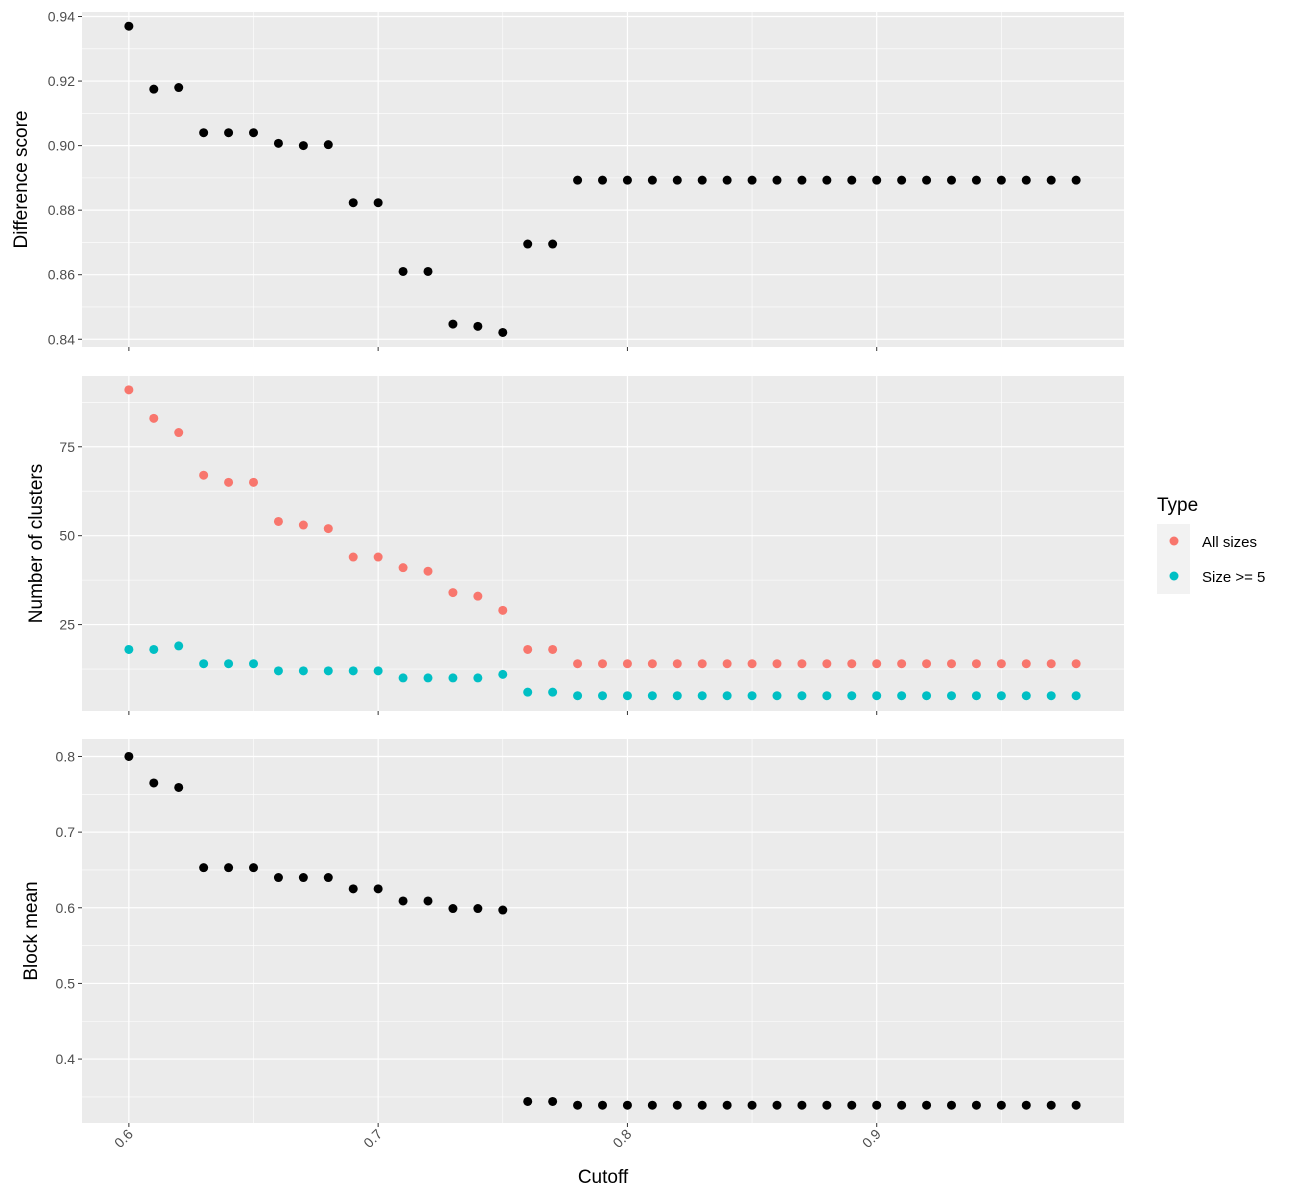 The image size is (1300, 1200). I want to click on y-tick-label: 0.5, so click(66, 983).